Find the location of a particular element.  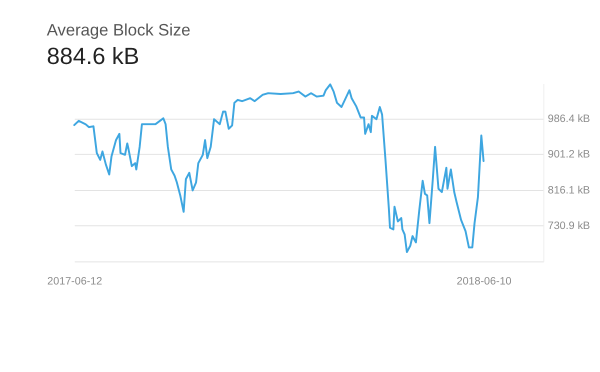

chart-title: Average Block Size is located at coordinates (118, 30).